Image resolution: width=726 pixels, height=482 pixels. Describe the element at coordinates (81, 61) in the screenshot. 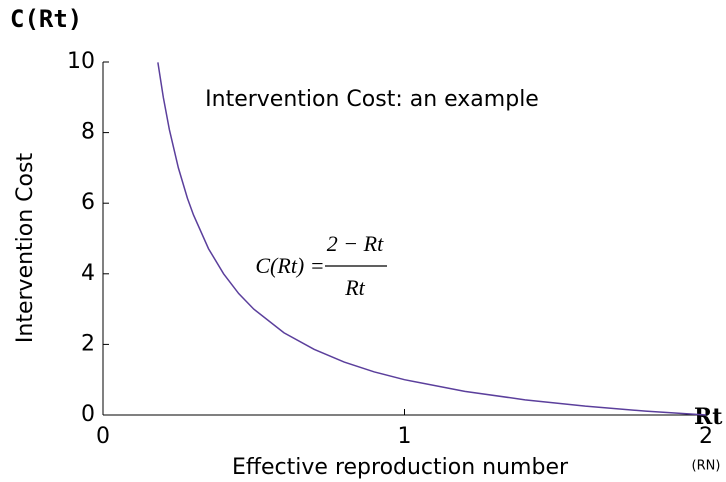

I see `y-tick-label: 10` at that location.